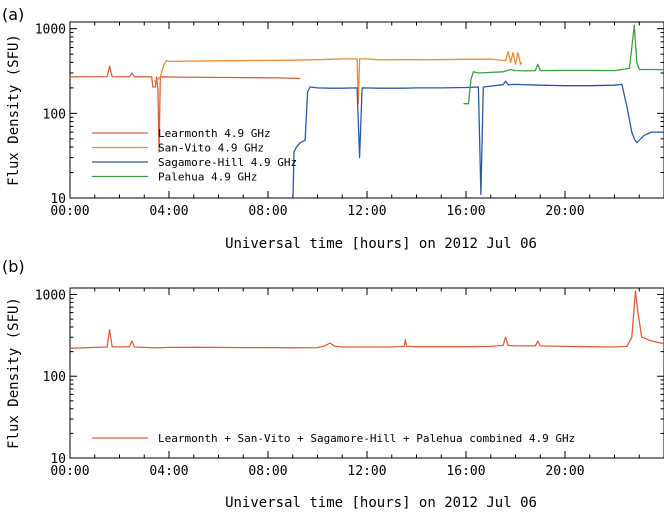 This screenshot has width=664, height=513. I want to click on series-group, so click(367, 319).